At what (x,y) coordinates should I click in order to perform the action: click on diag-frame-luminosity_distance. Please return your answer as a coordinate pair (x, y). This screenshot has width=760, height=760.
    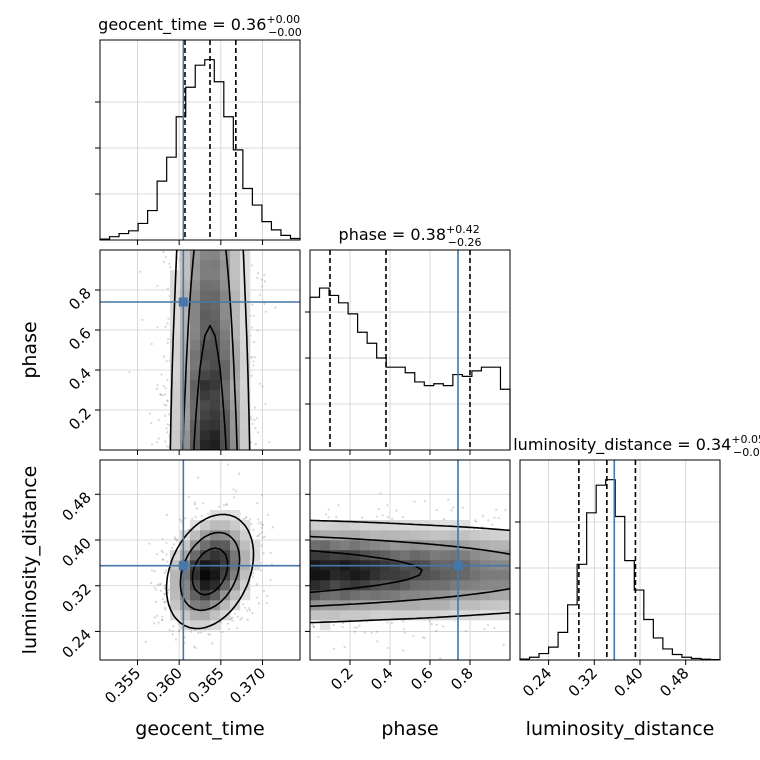
    Looking at the image, I should click on (620, 560).